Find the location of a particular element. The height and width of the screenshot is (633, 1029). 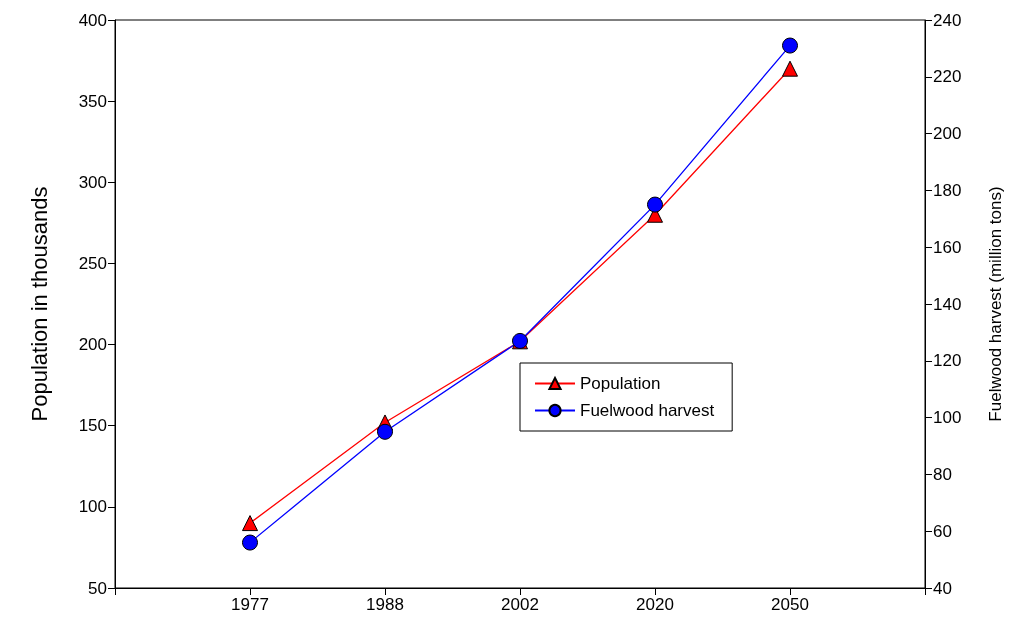

y-tick-label: 350 is located at coordinates (92, 101).